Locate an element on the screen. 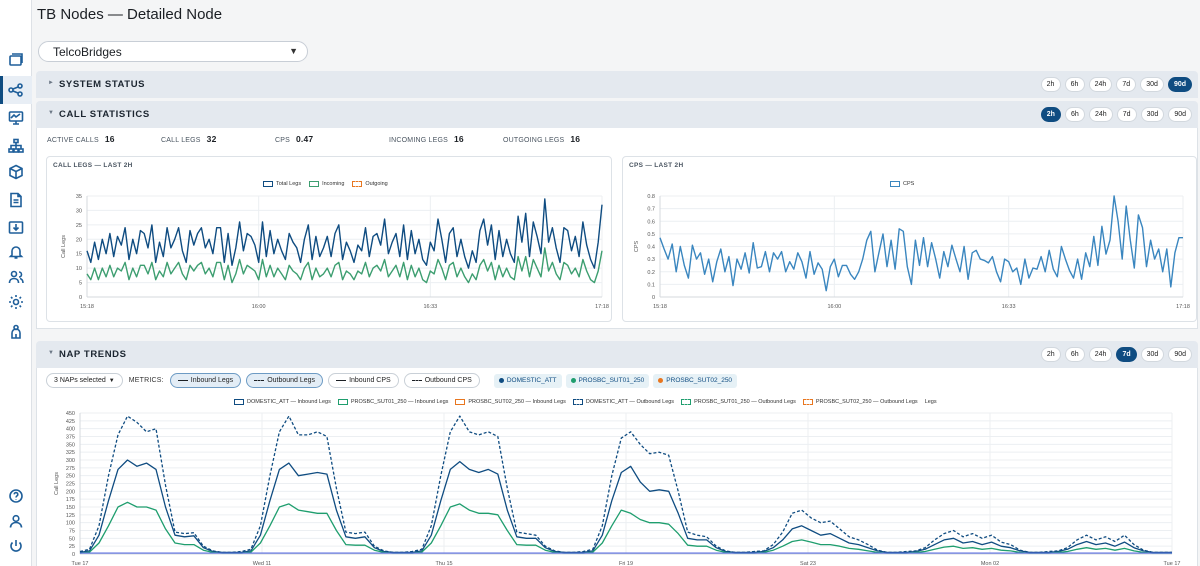 The image size is (1200, 566). y-tick-label: 0.5 is located at coordinates (651, 235).